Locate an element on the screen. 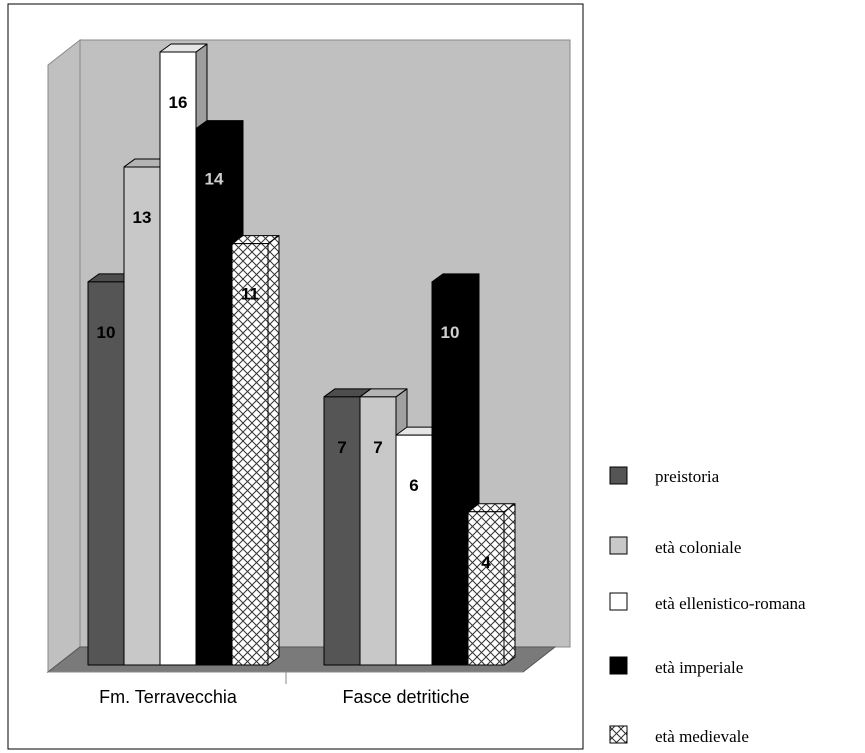 Image resolution: width=865 pixels, height=753 pixels. data-label-fm-terravecchia-eta-coloniale: 13 is located at coordinates (142, 217).